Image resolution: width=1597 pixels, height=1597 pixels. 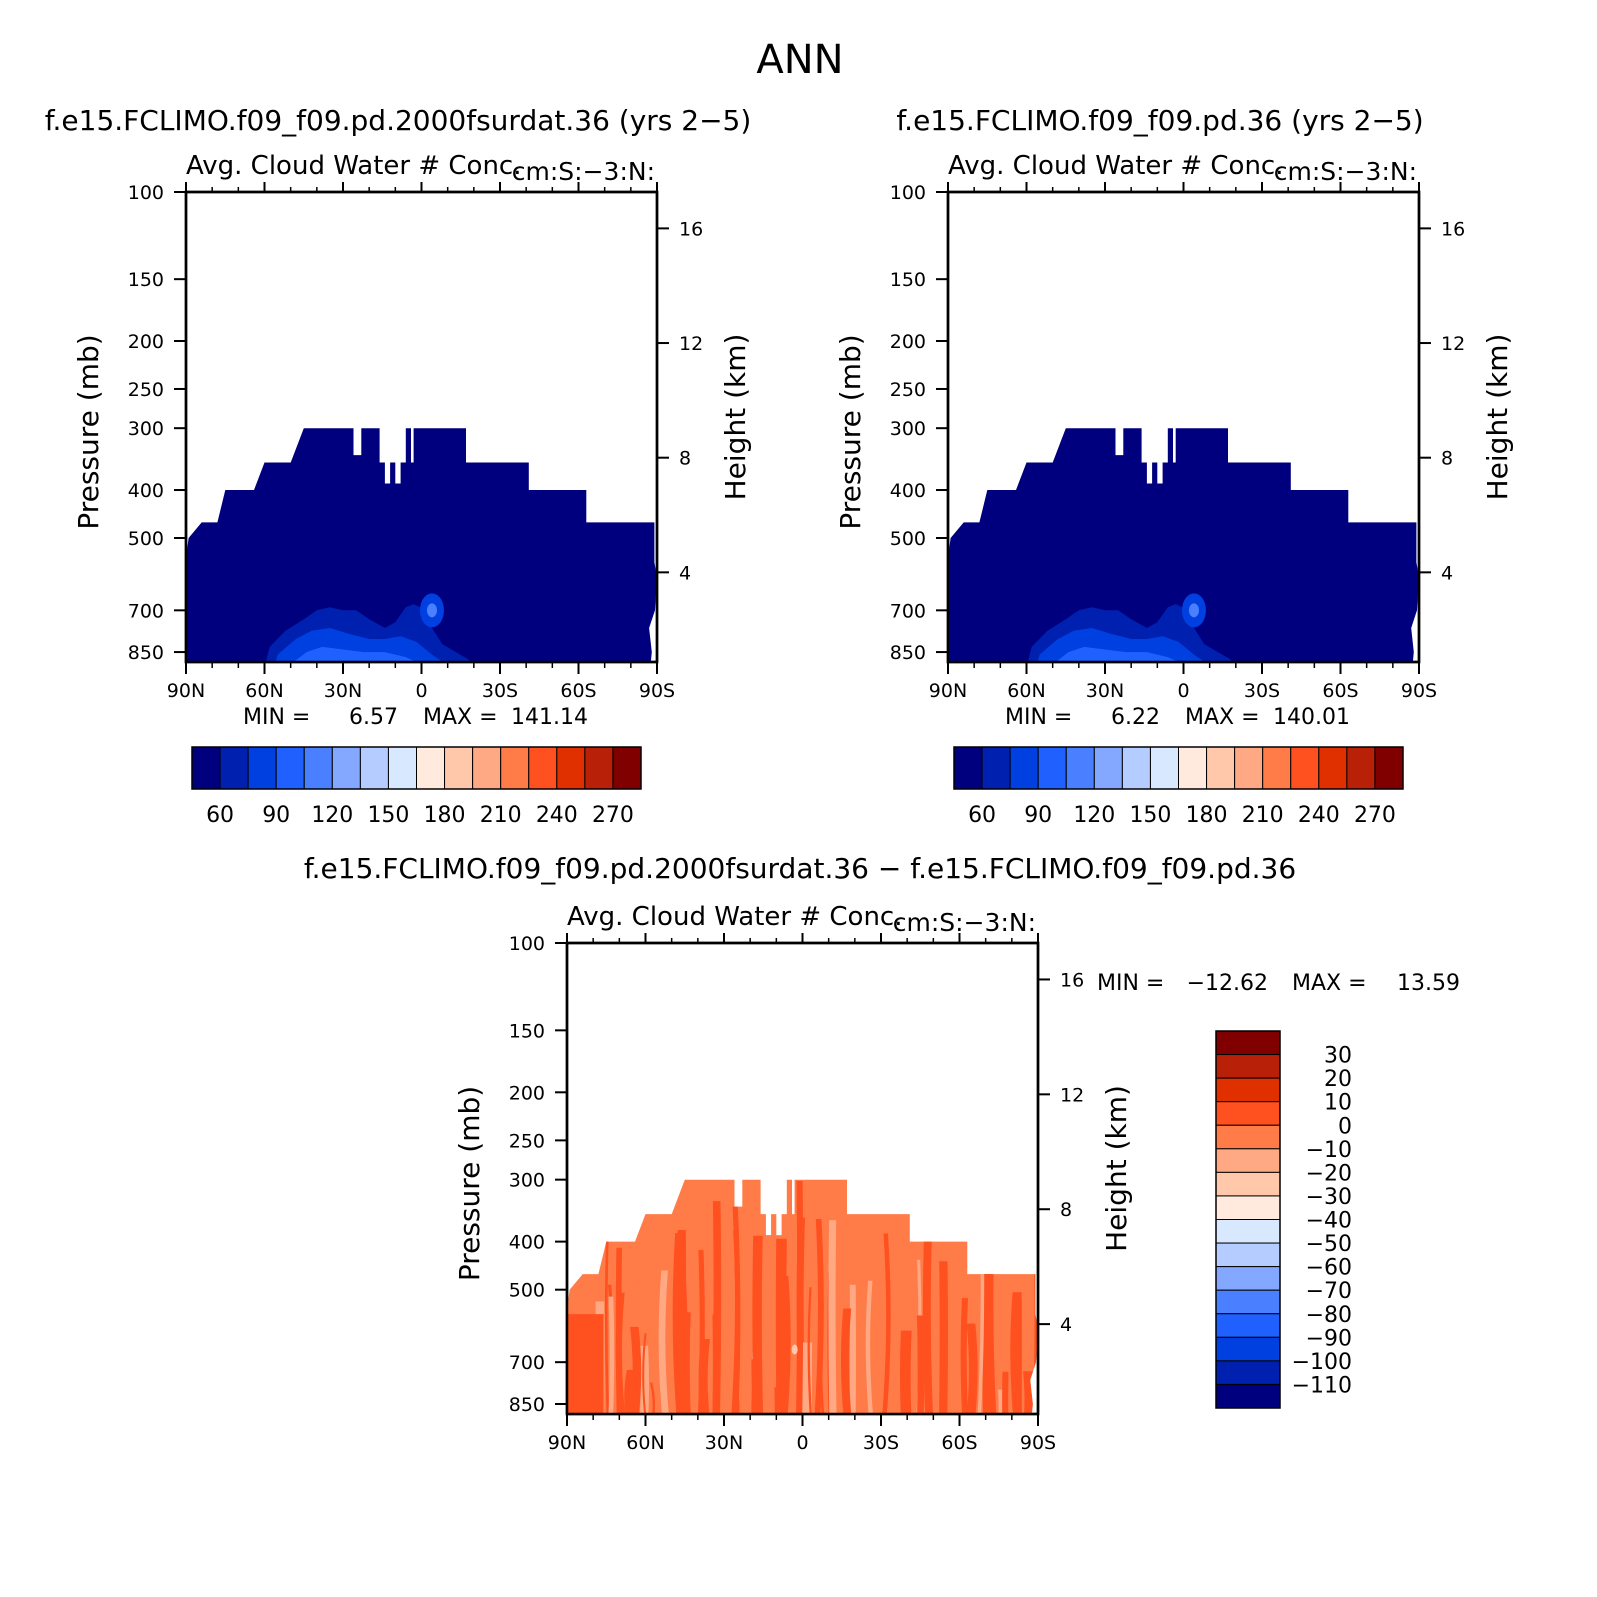 What do you see at coordinates (1329, 1150) in the screenshot?
I see `colorbar-label: −10` at bounding box center [1329, 1150].